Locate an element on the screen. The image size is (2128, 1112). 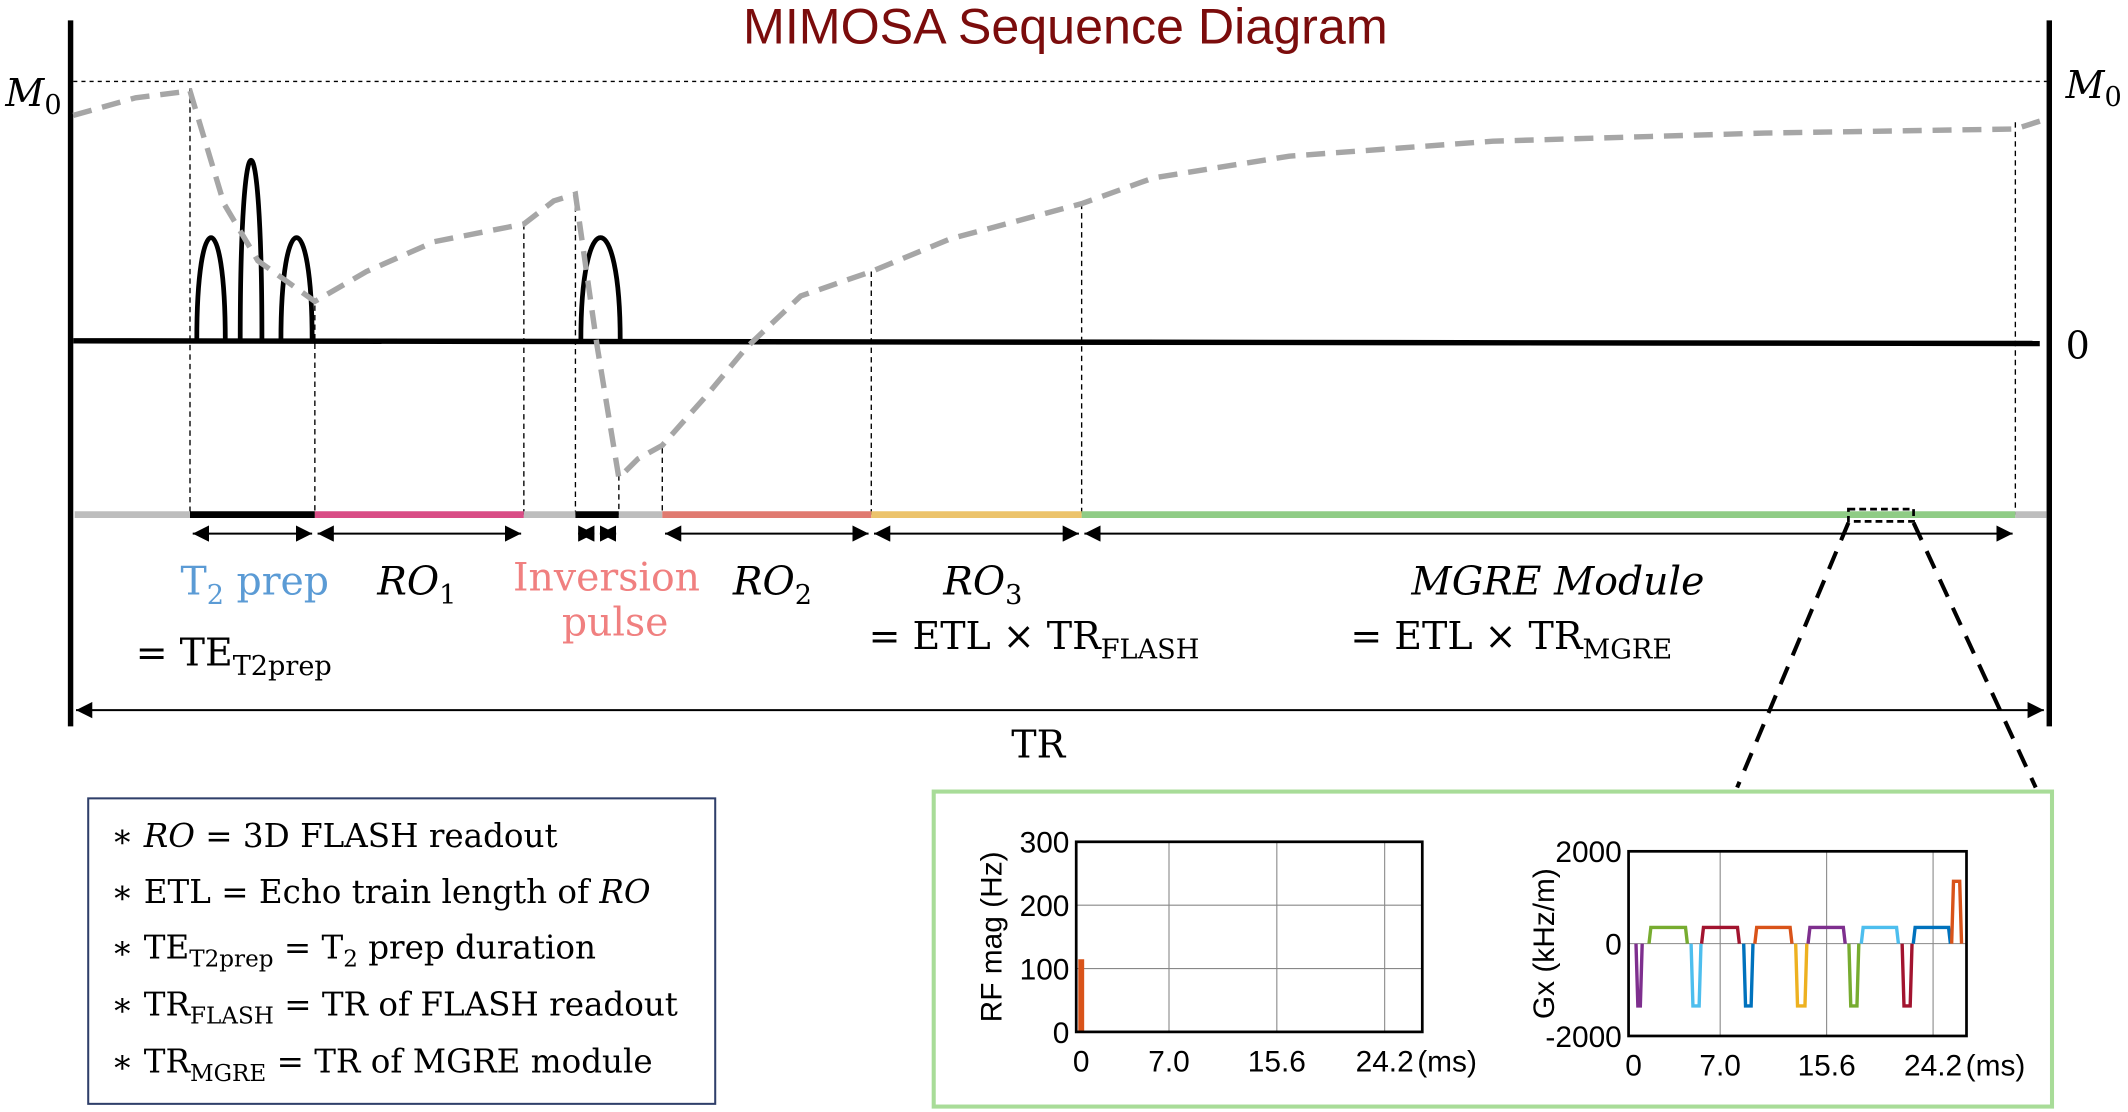
y-axis-label: Gx (kHz/m) is located at coordinates (1544, 943).